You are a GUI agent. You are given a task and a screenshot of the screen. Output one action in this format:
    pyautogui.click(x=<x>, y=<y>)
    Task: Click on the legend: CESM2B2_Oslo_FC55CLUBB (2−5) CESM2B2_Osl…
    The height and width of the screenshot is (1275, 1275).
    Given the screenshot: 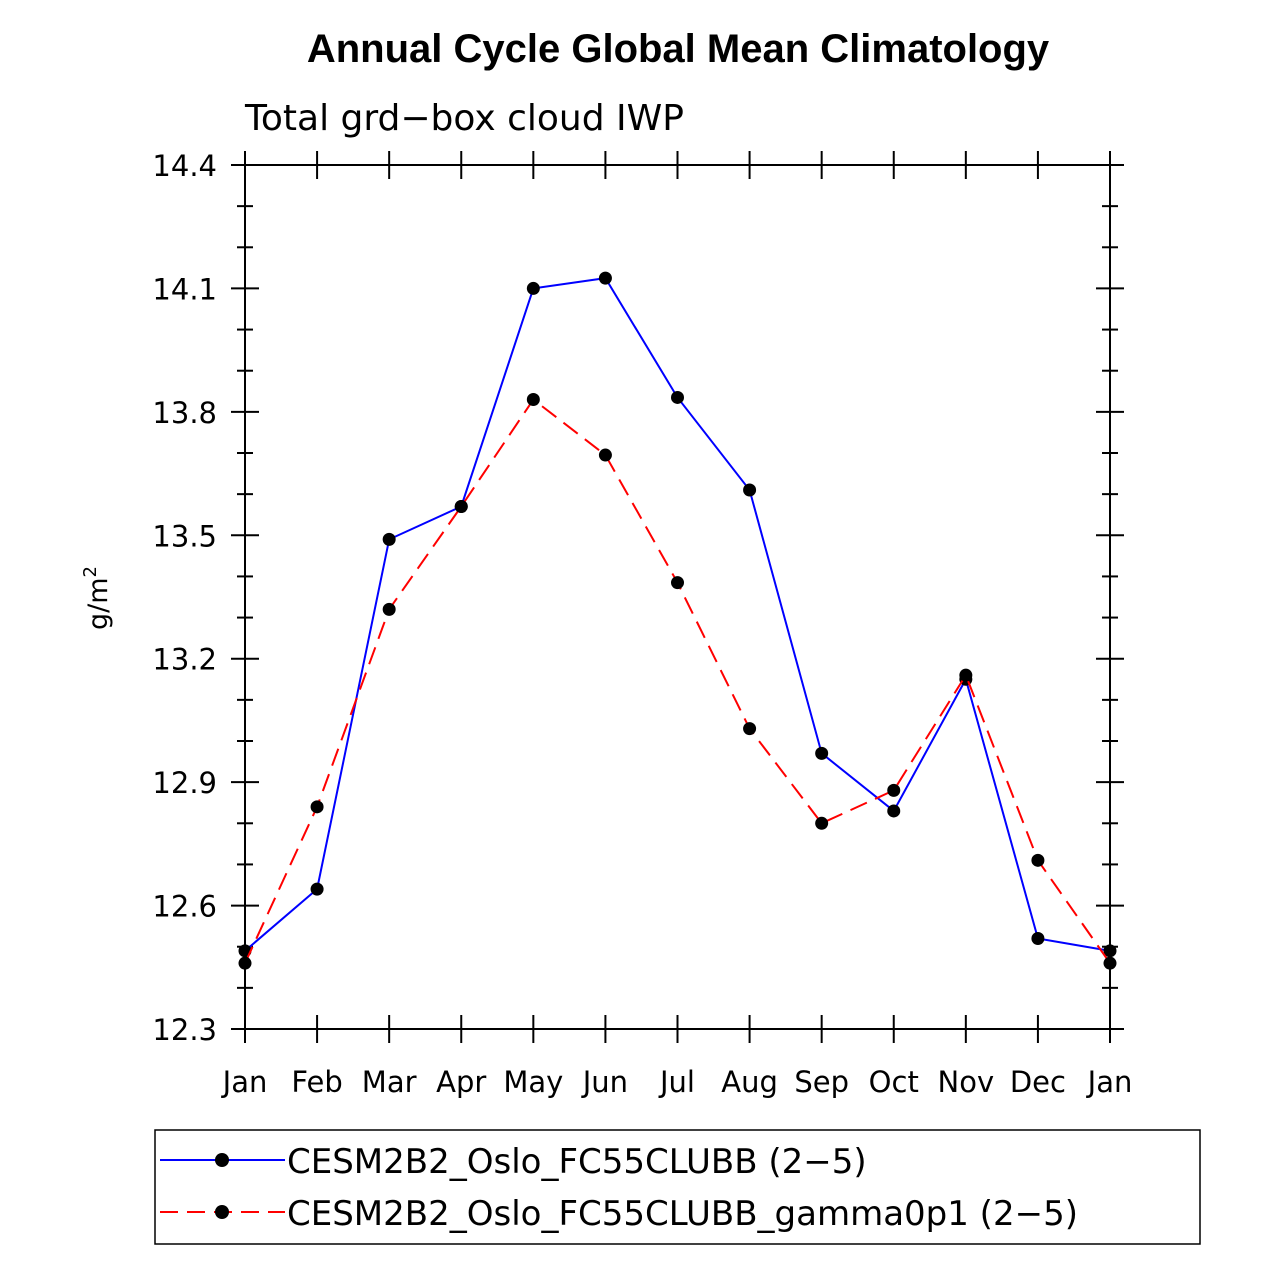 What is the action you would take?
    pyautogui.click(x=677, y=1187)
    